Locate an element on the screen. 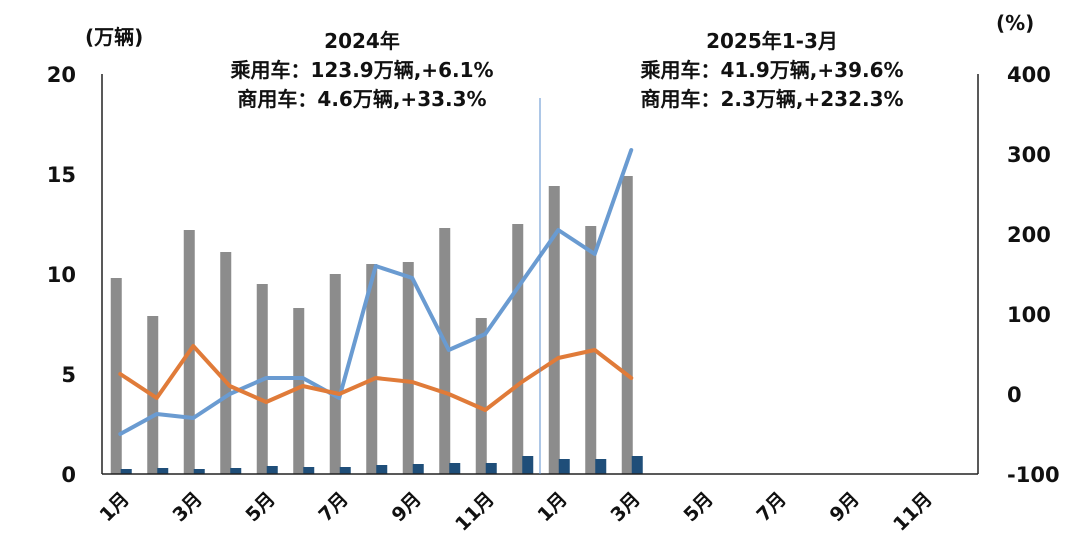 The width and height of the screenshot is (1080, 535). y-right-tick-label: 0 is located at coordinates (1014, 395).